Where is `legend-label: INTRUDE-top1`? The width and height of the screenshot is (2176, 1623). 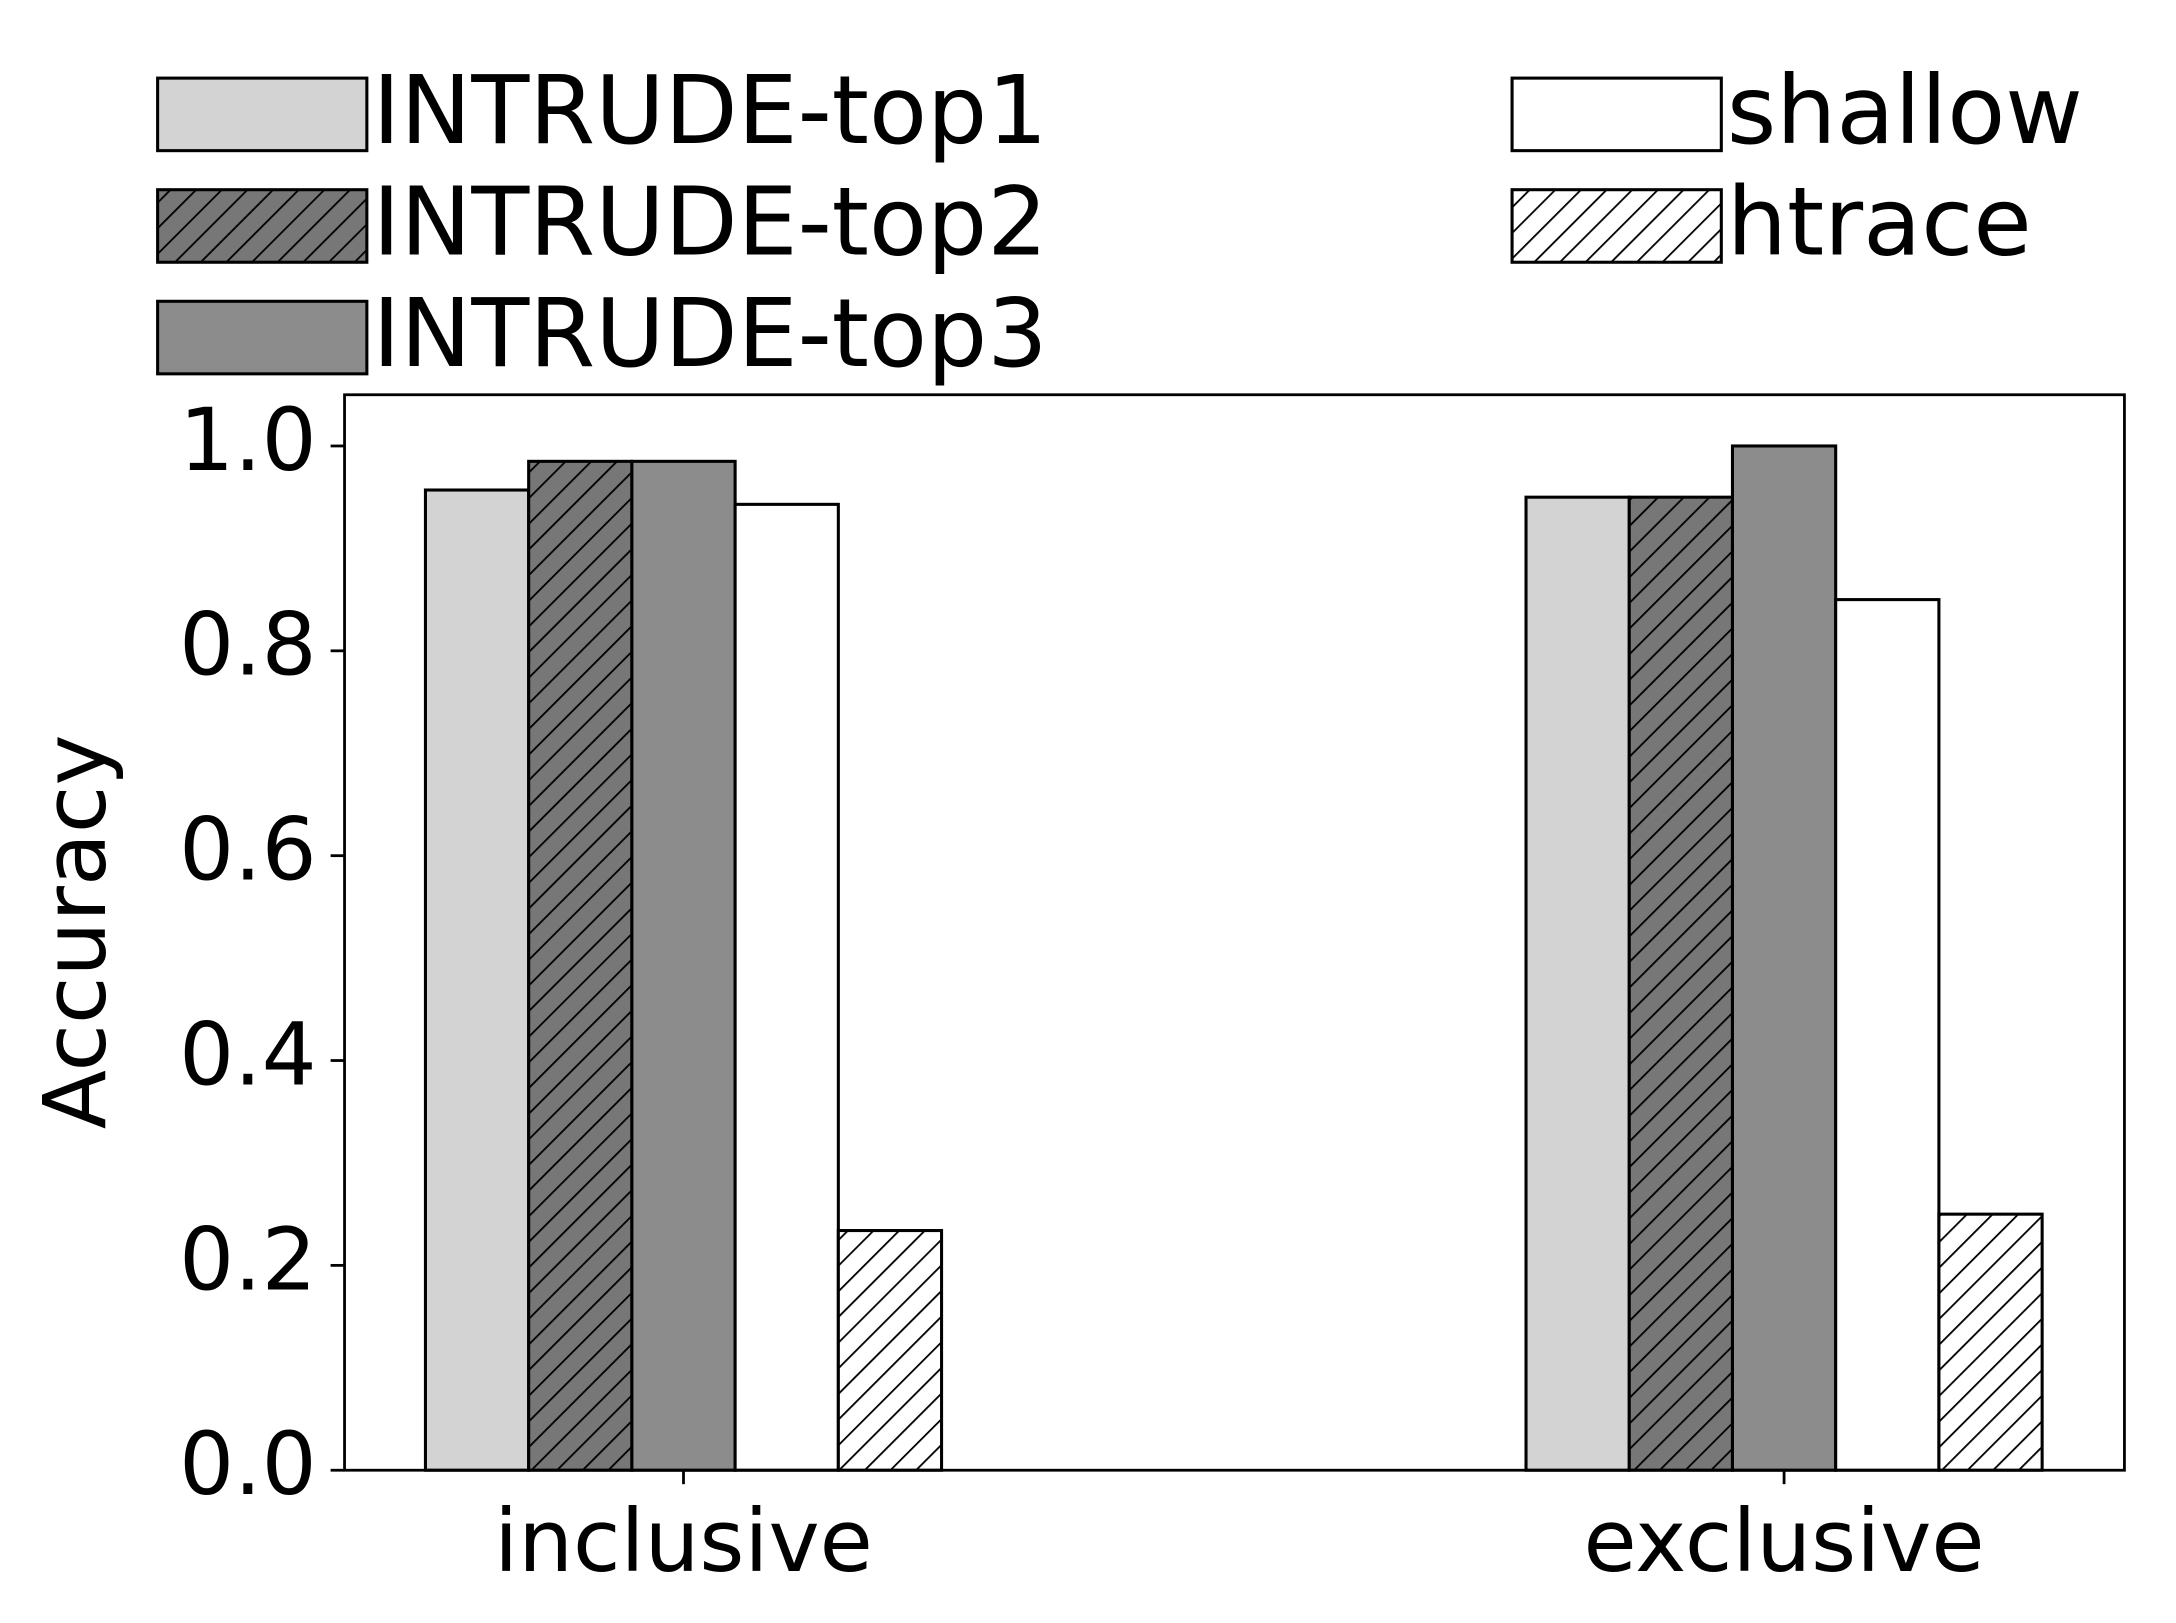
legend-label: INTRUDE-top1 is located at coordinates (709, 111).